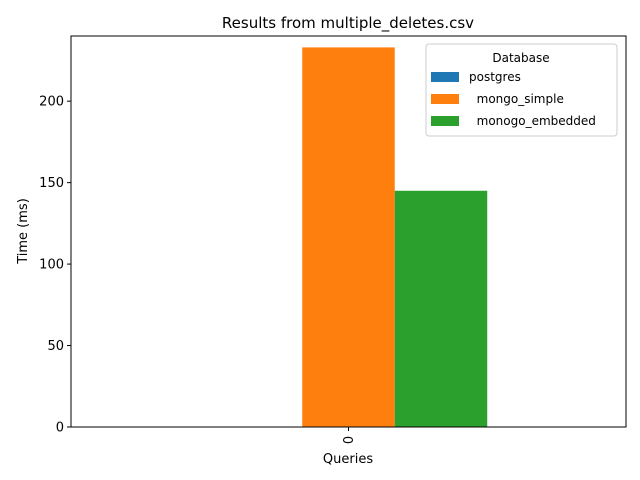 This screenshot has height=480, width=640. I want to click on y-tick-label: 50, so click(55, 346).